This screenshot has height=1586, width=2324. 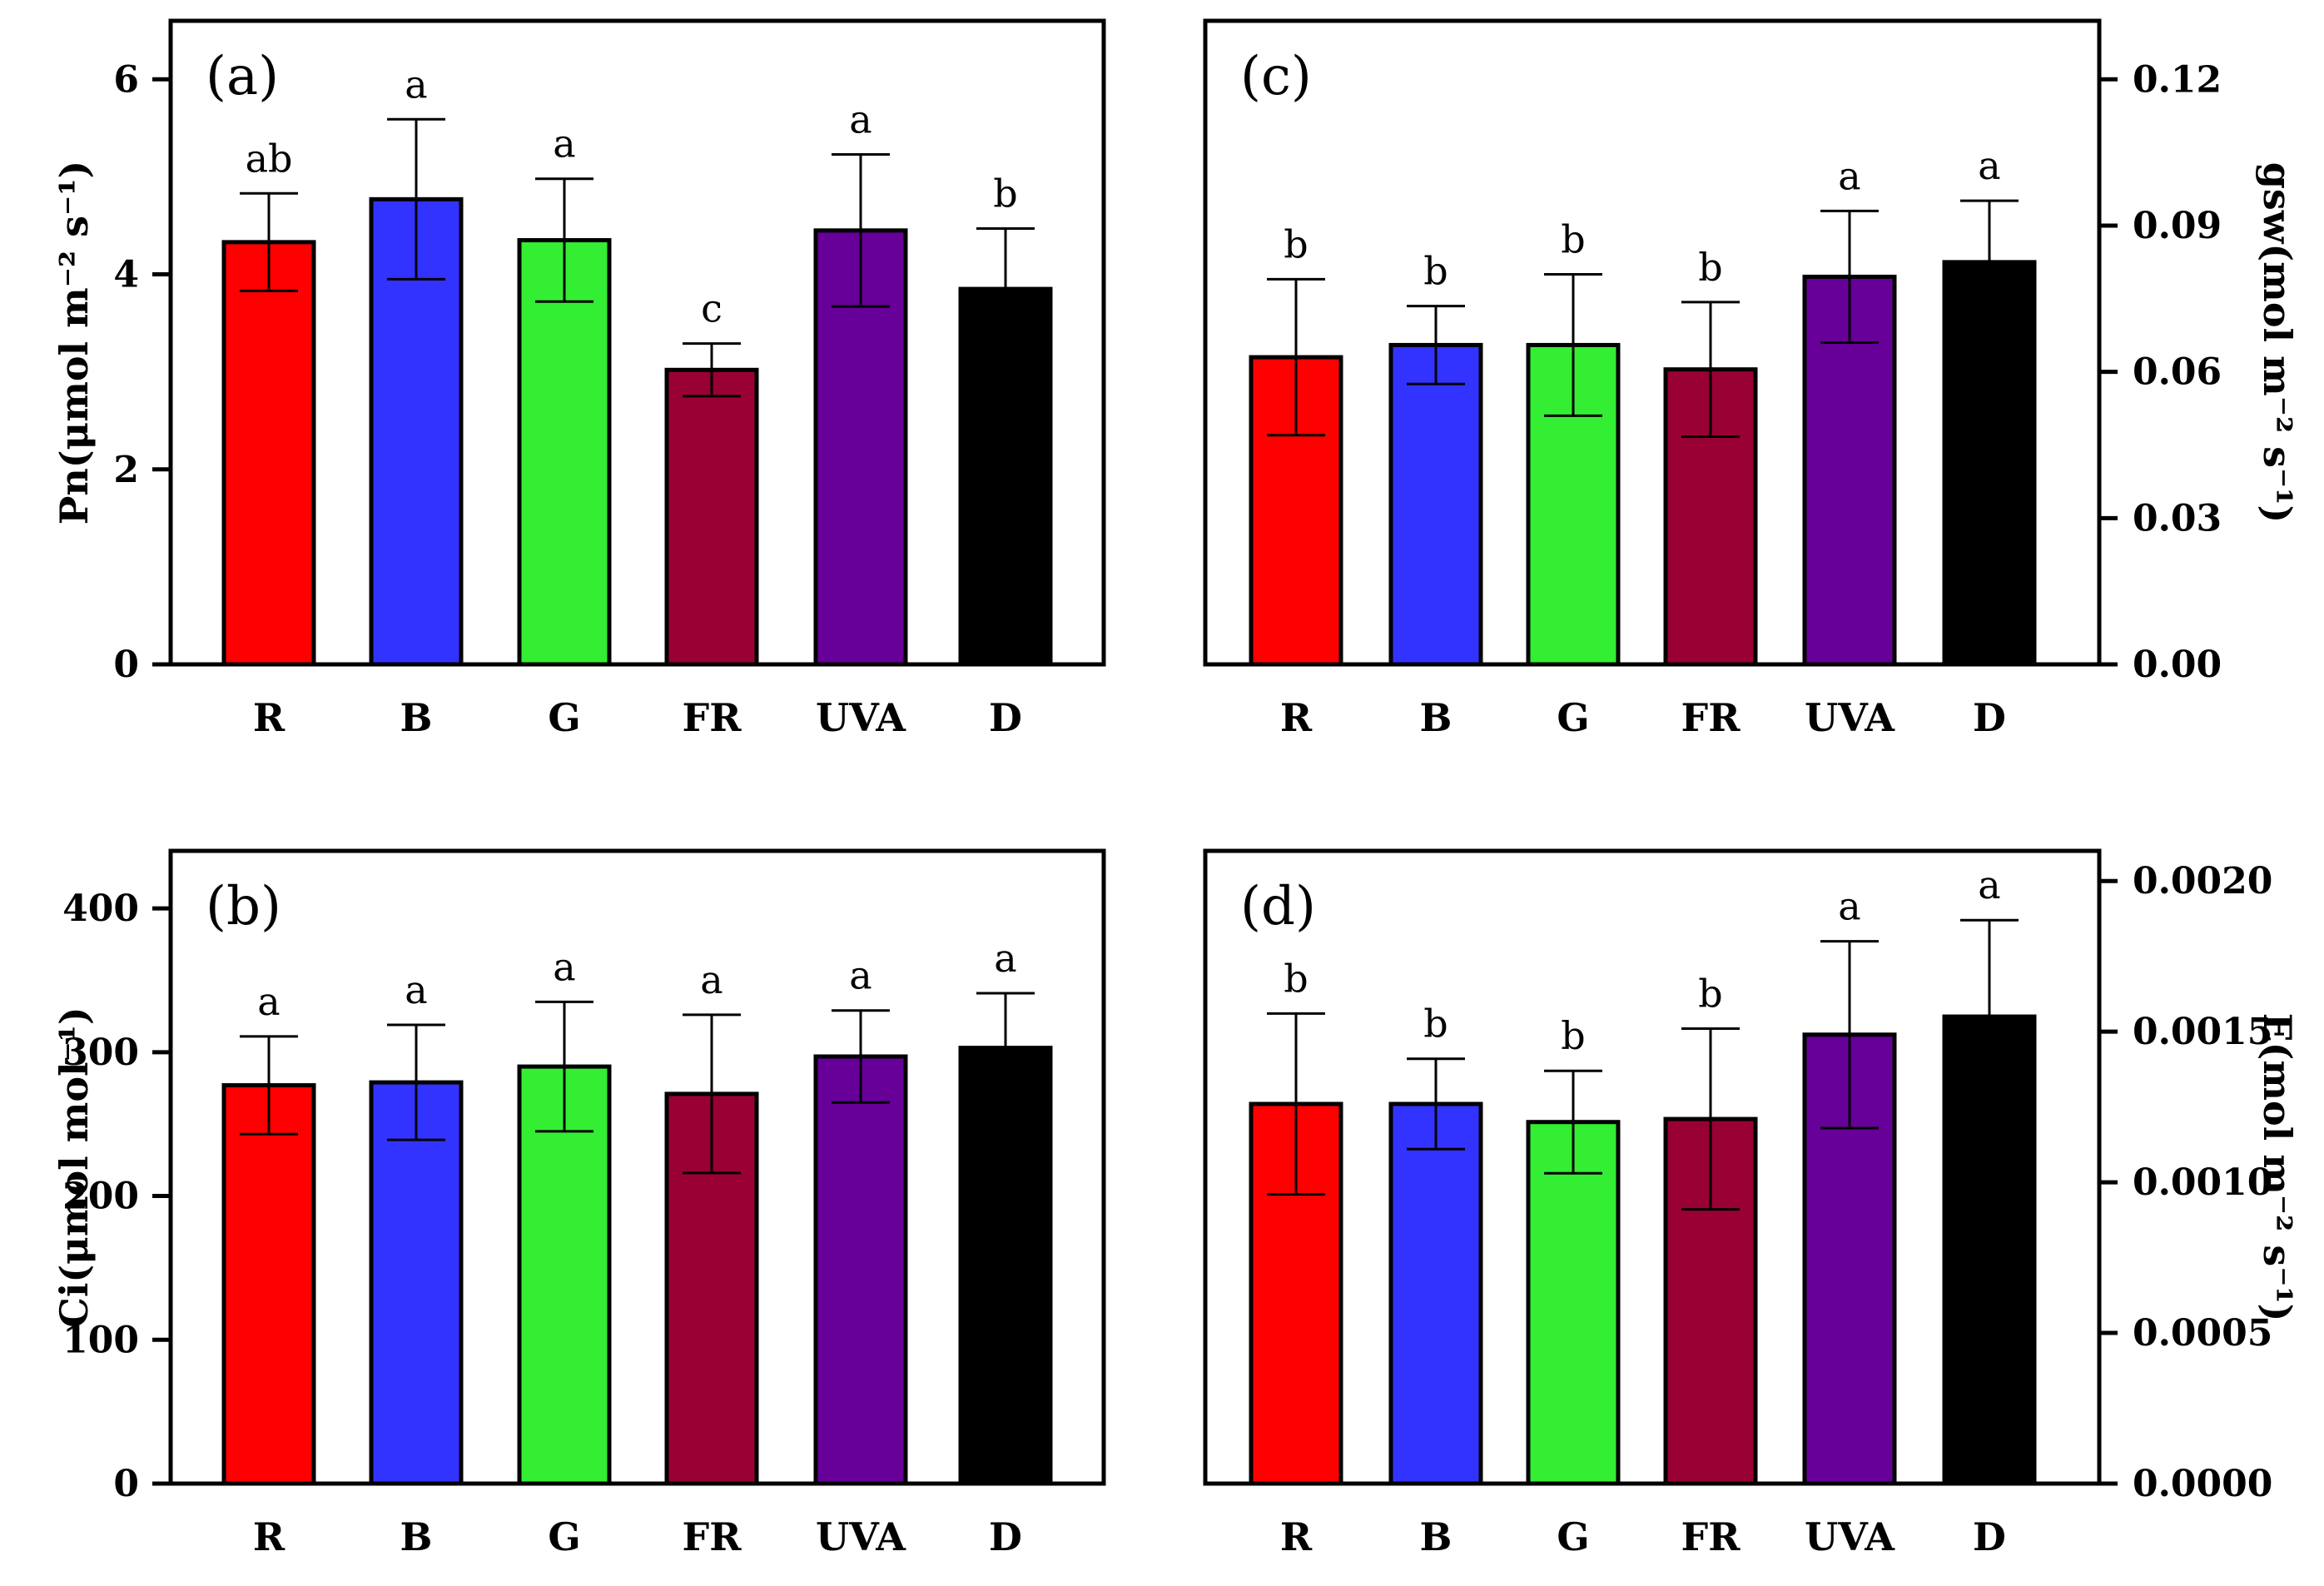 I want to click on bar-uva, so click(x=860, y=1270).